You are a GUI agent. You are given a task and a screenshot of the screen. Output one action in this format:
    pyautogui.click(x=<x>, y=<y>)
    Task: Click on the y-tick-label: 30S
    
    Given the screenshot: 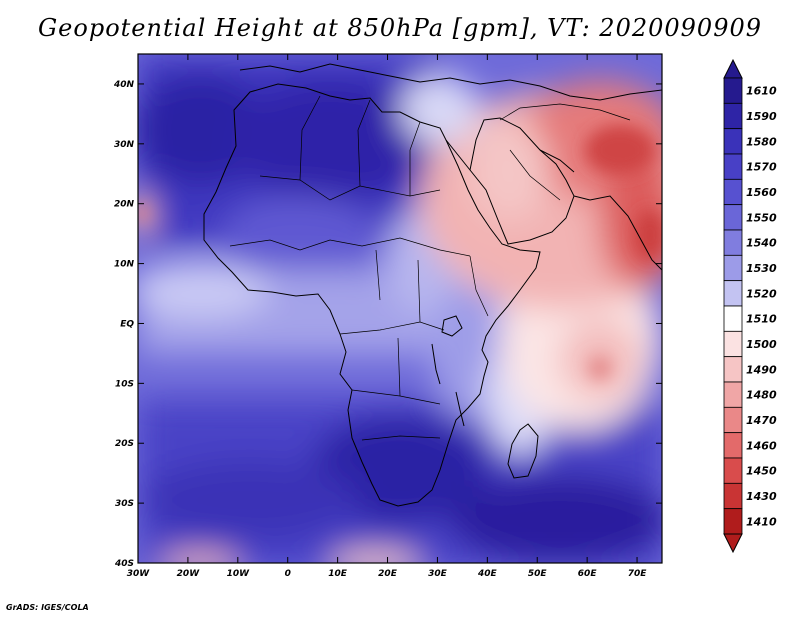 What is the action you would take?
    pyautogui.click(x=124, y=504)
    